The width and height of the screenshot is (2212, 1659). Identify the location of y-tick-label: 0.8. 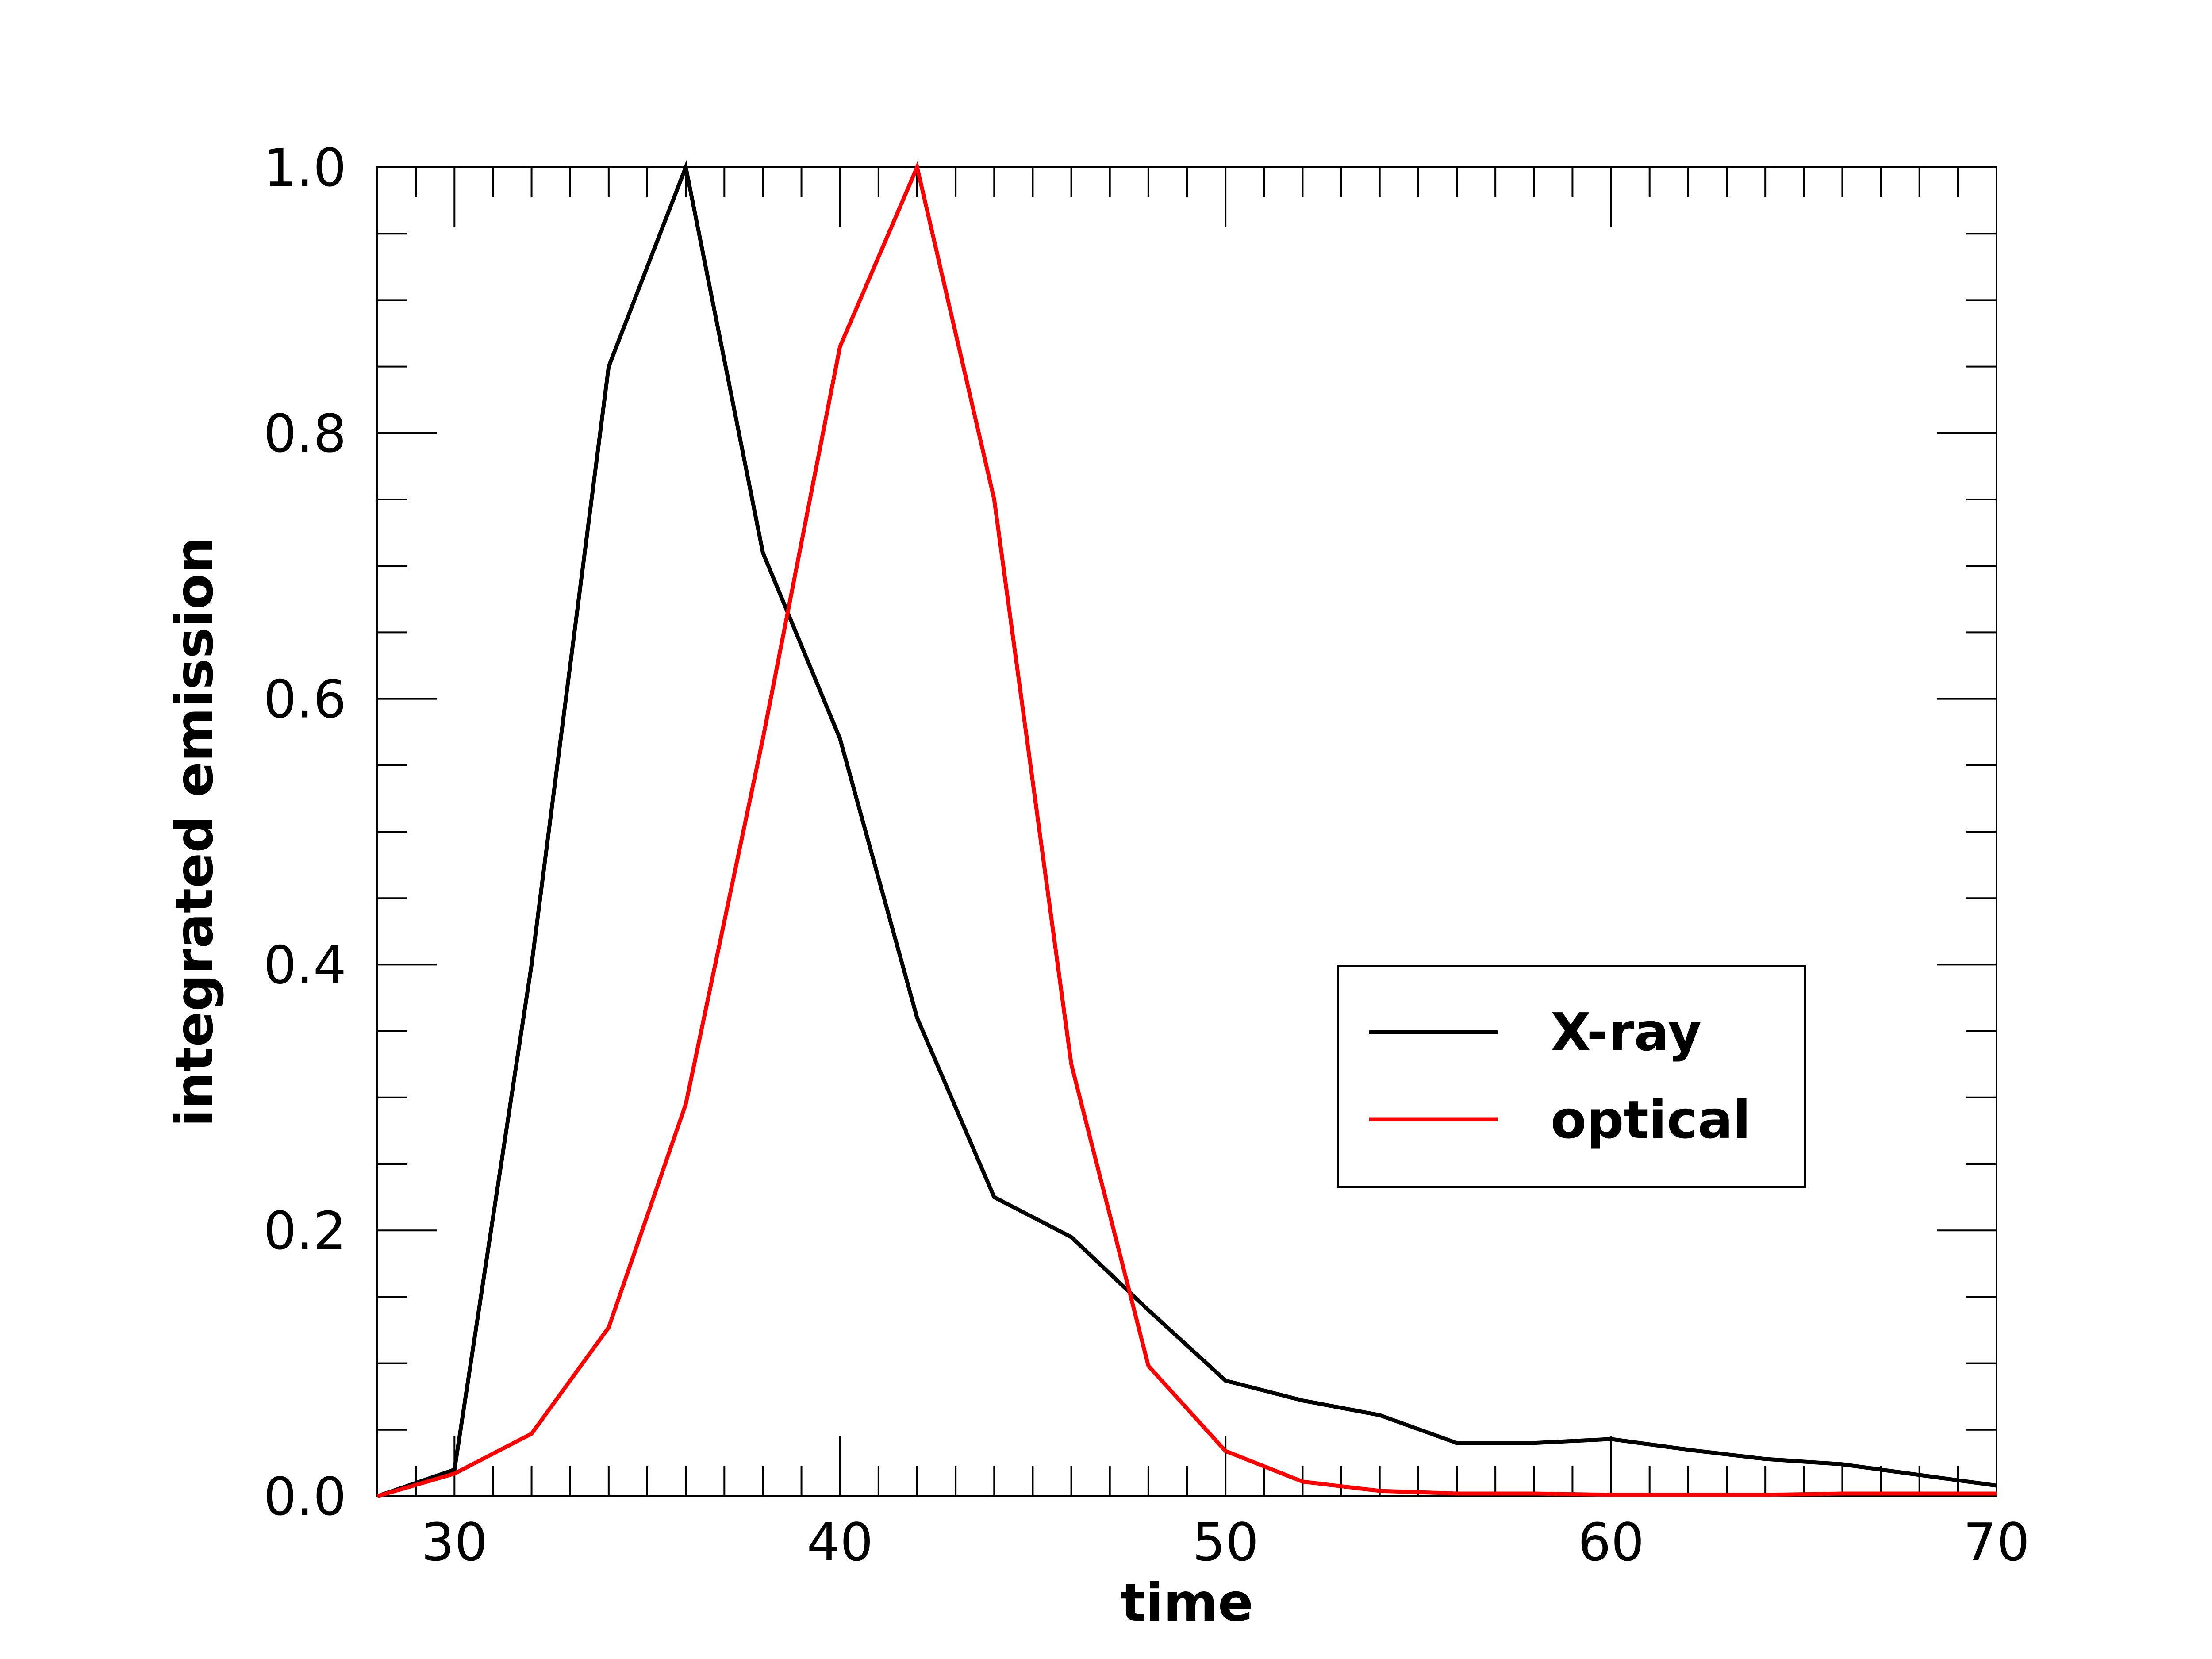
(304, 434).